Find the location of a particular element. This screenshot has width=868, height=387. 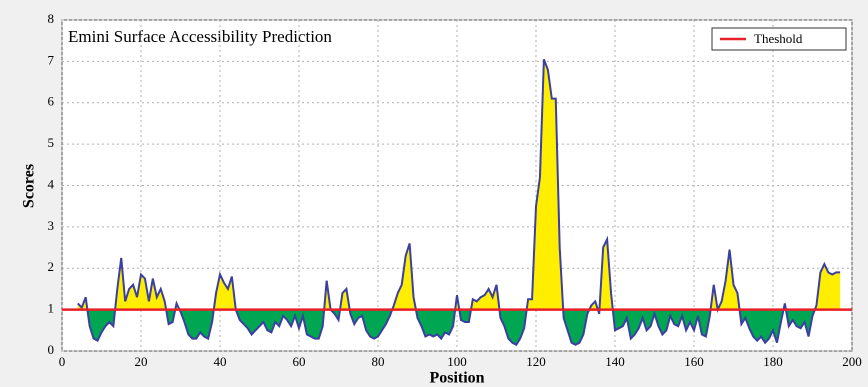

x-tick-label: 100 is located at coordinates (457, 361).